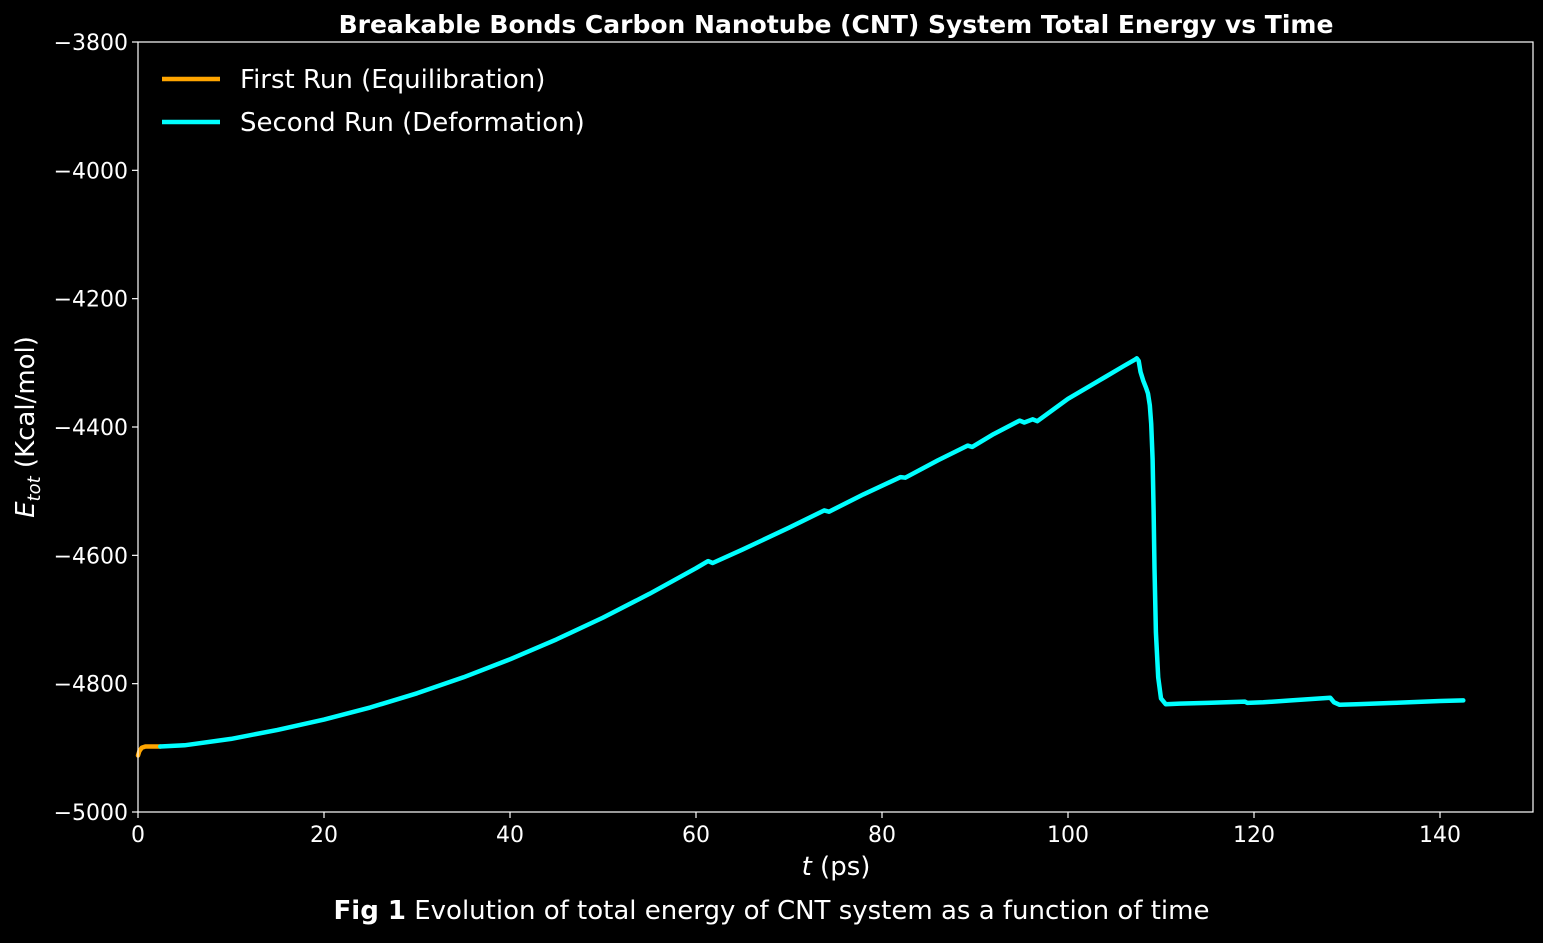  I want to click on x-tick-label: 140, so click(1440, 835).